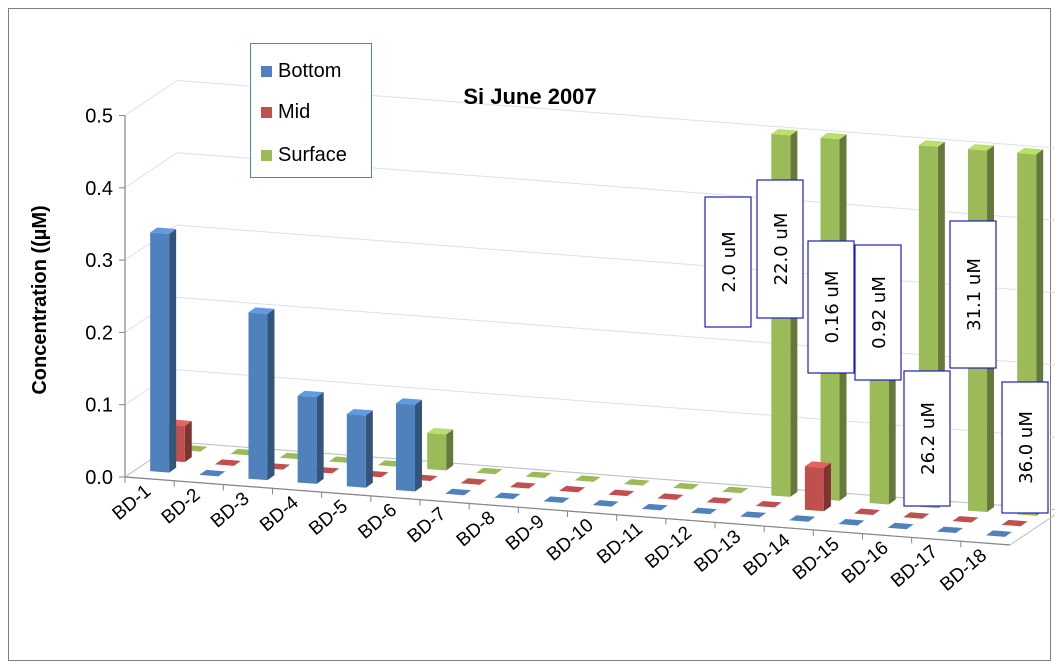 The height and width of the screenshot is (665, 1055). I want to click on x-tick-label: BD-3, so click(230, 510).